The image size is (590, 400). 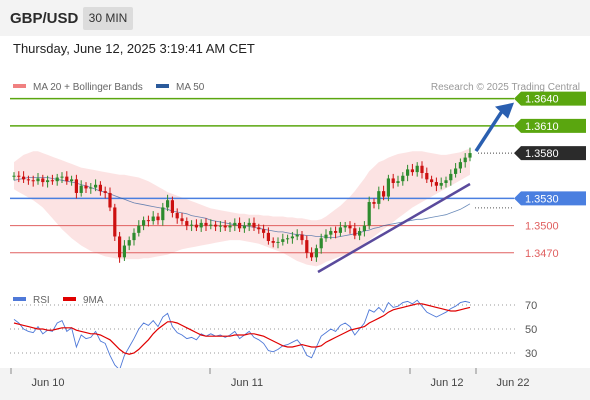 I want to click on ma50-line, so click(x=242, y=207).